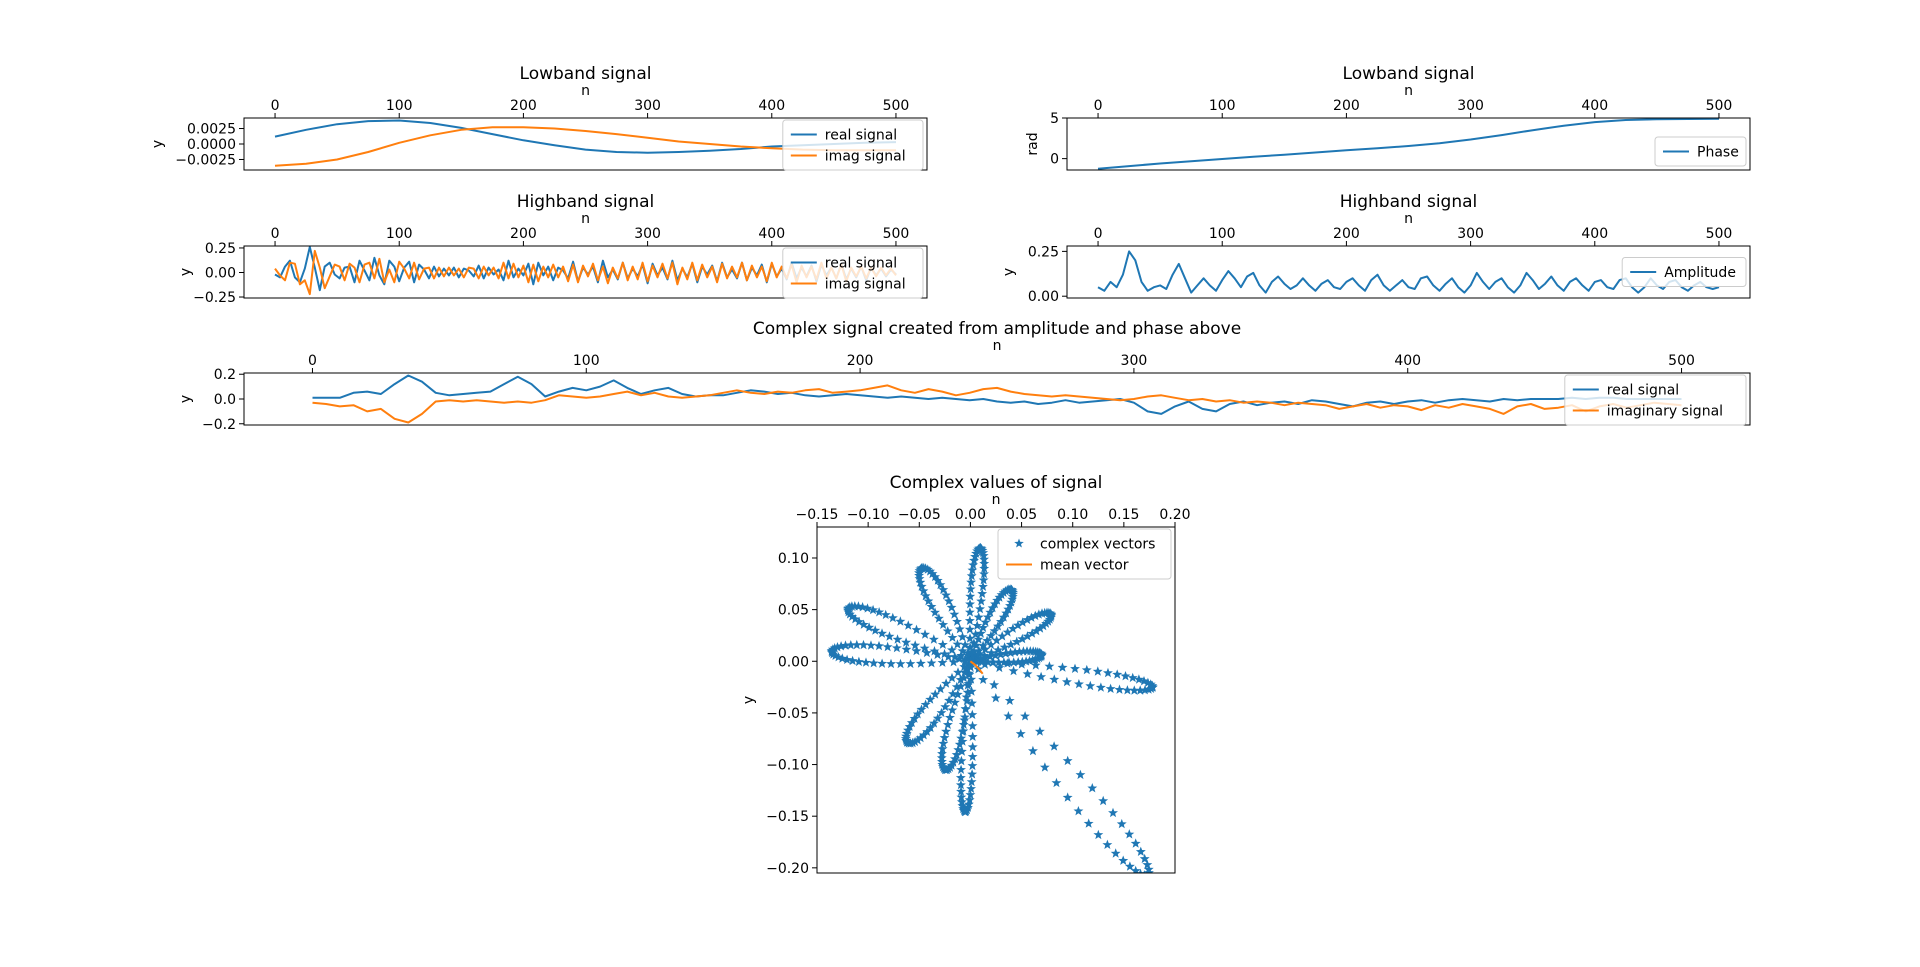 Image resolution: width=1920 pixels, height=967 pixels. What do you see at coordinates (868, 515) in the screenshot?
I see `complex_plane-xtick-label-1: −0.10` at bounding box center [868, 515].